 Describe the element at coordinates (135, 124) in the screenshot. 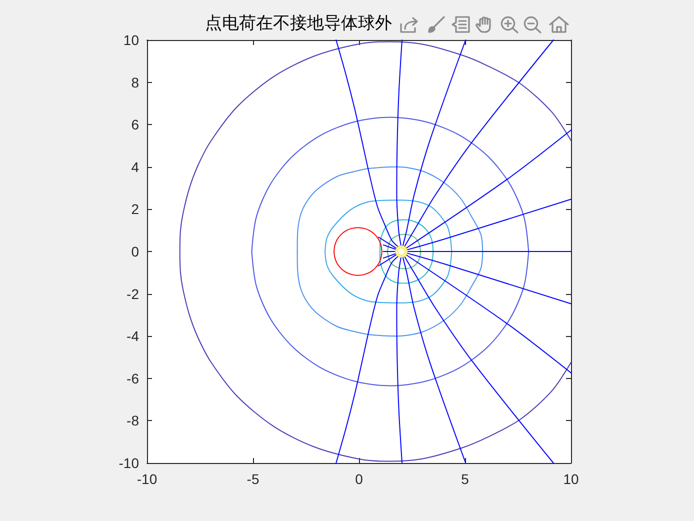

I see `y-tick-label: 6` at that location.